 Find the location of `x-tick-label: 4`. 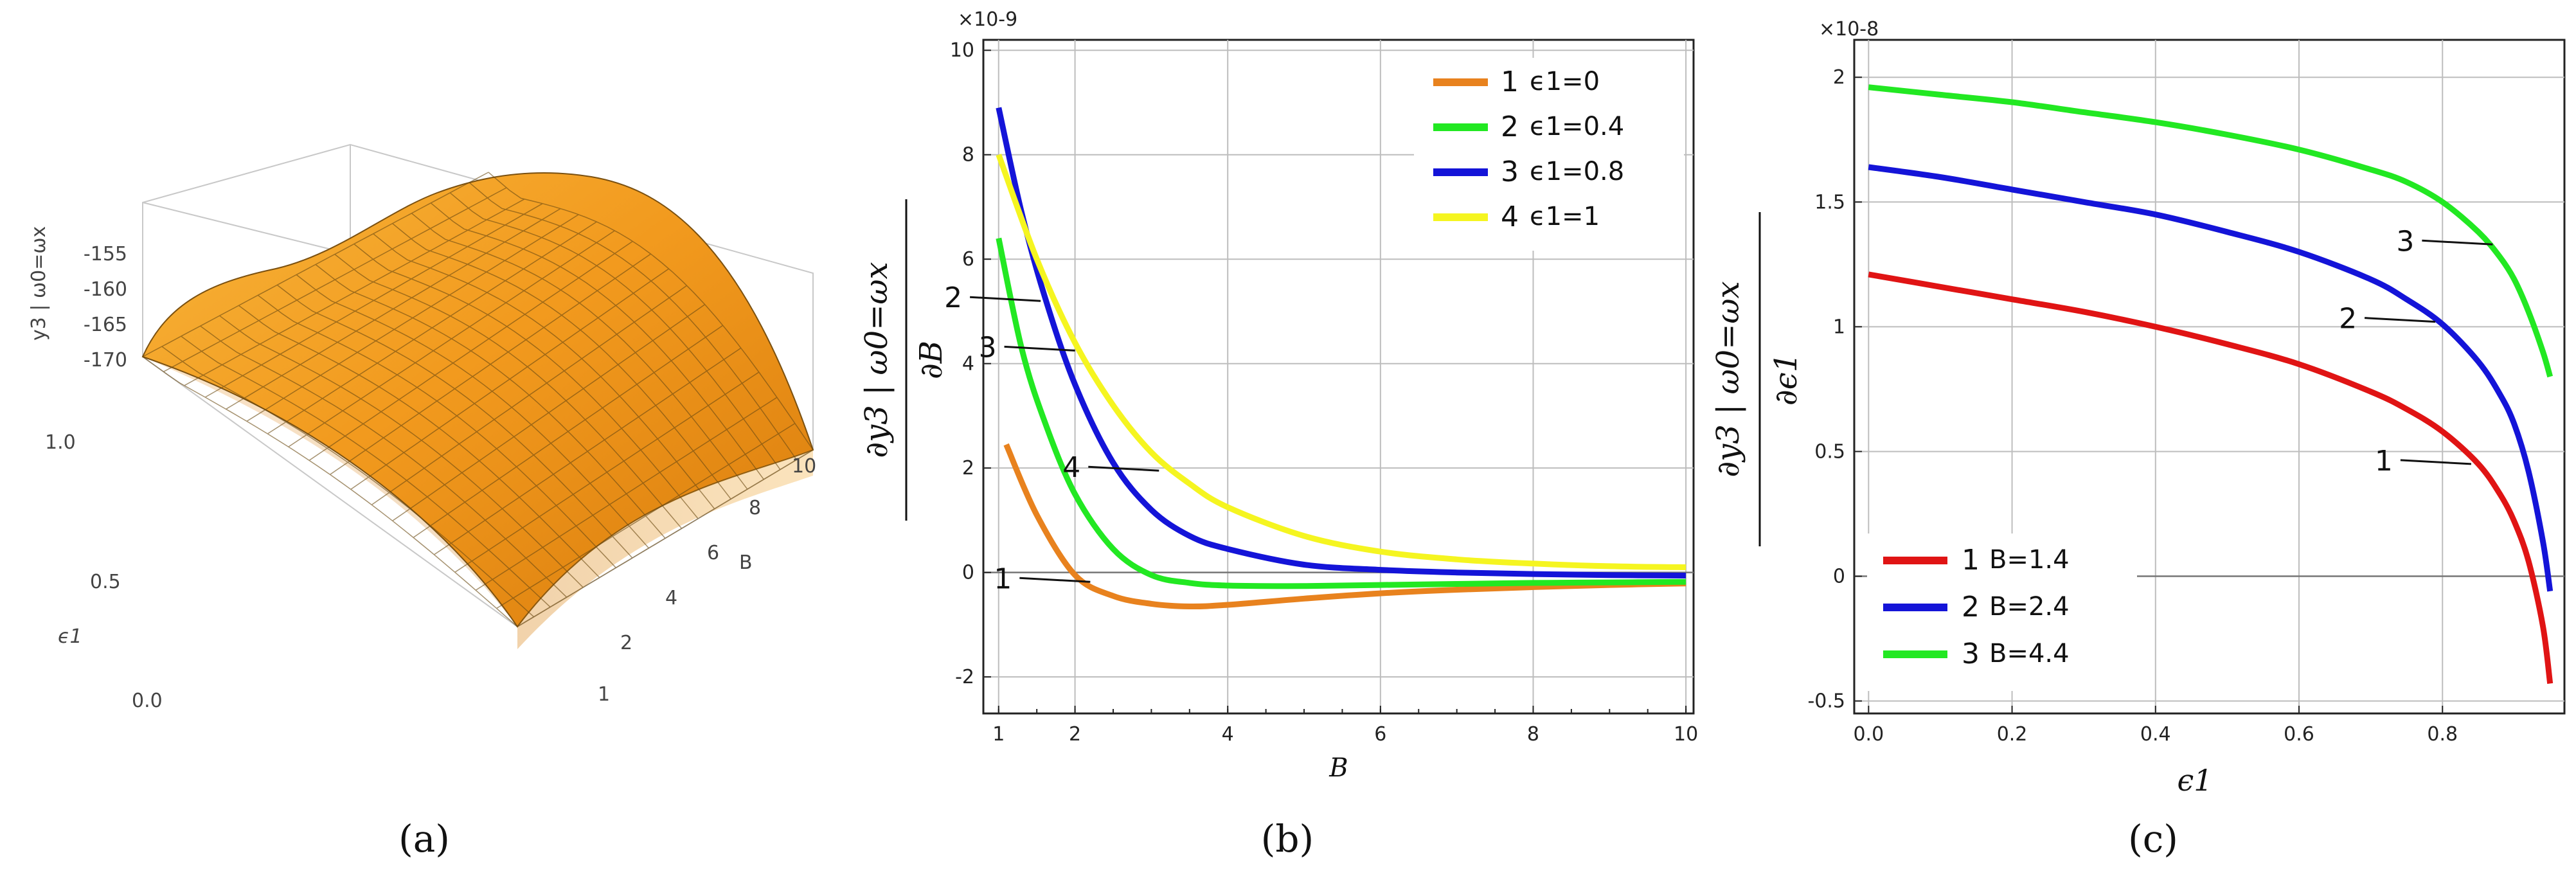

x-tick-label: 4 is located at coordinates (1228, 734).